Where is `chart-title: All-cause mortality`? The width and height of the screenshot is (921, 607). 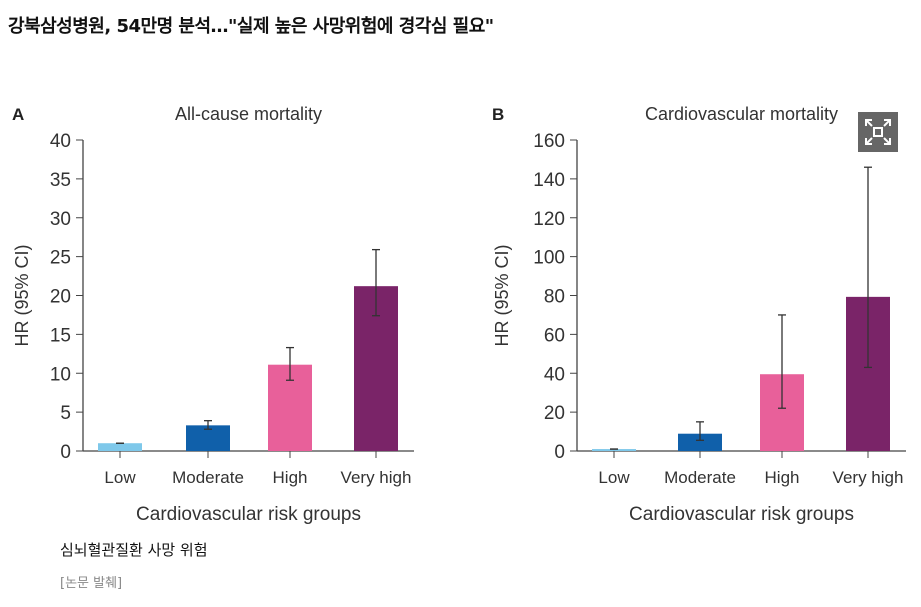
chart-title: All-cause mortality is located at coordinates (248, 114).